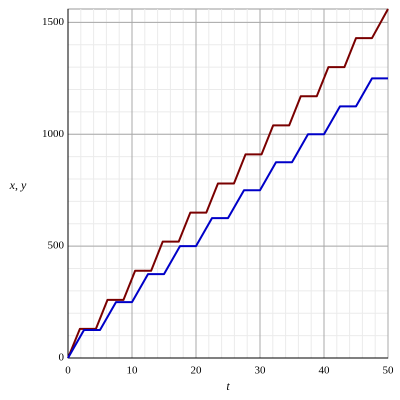 This screenshot has width=400, height=400. Describe the element at coordinates (389, 371) in the screenshot. I see `x-tick-label: 50` at that location.